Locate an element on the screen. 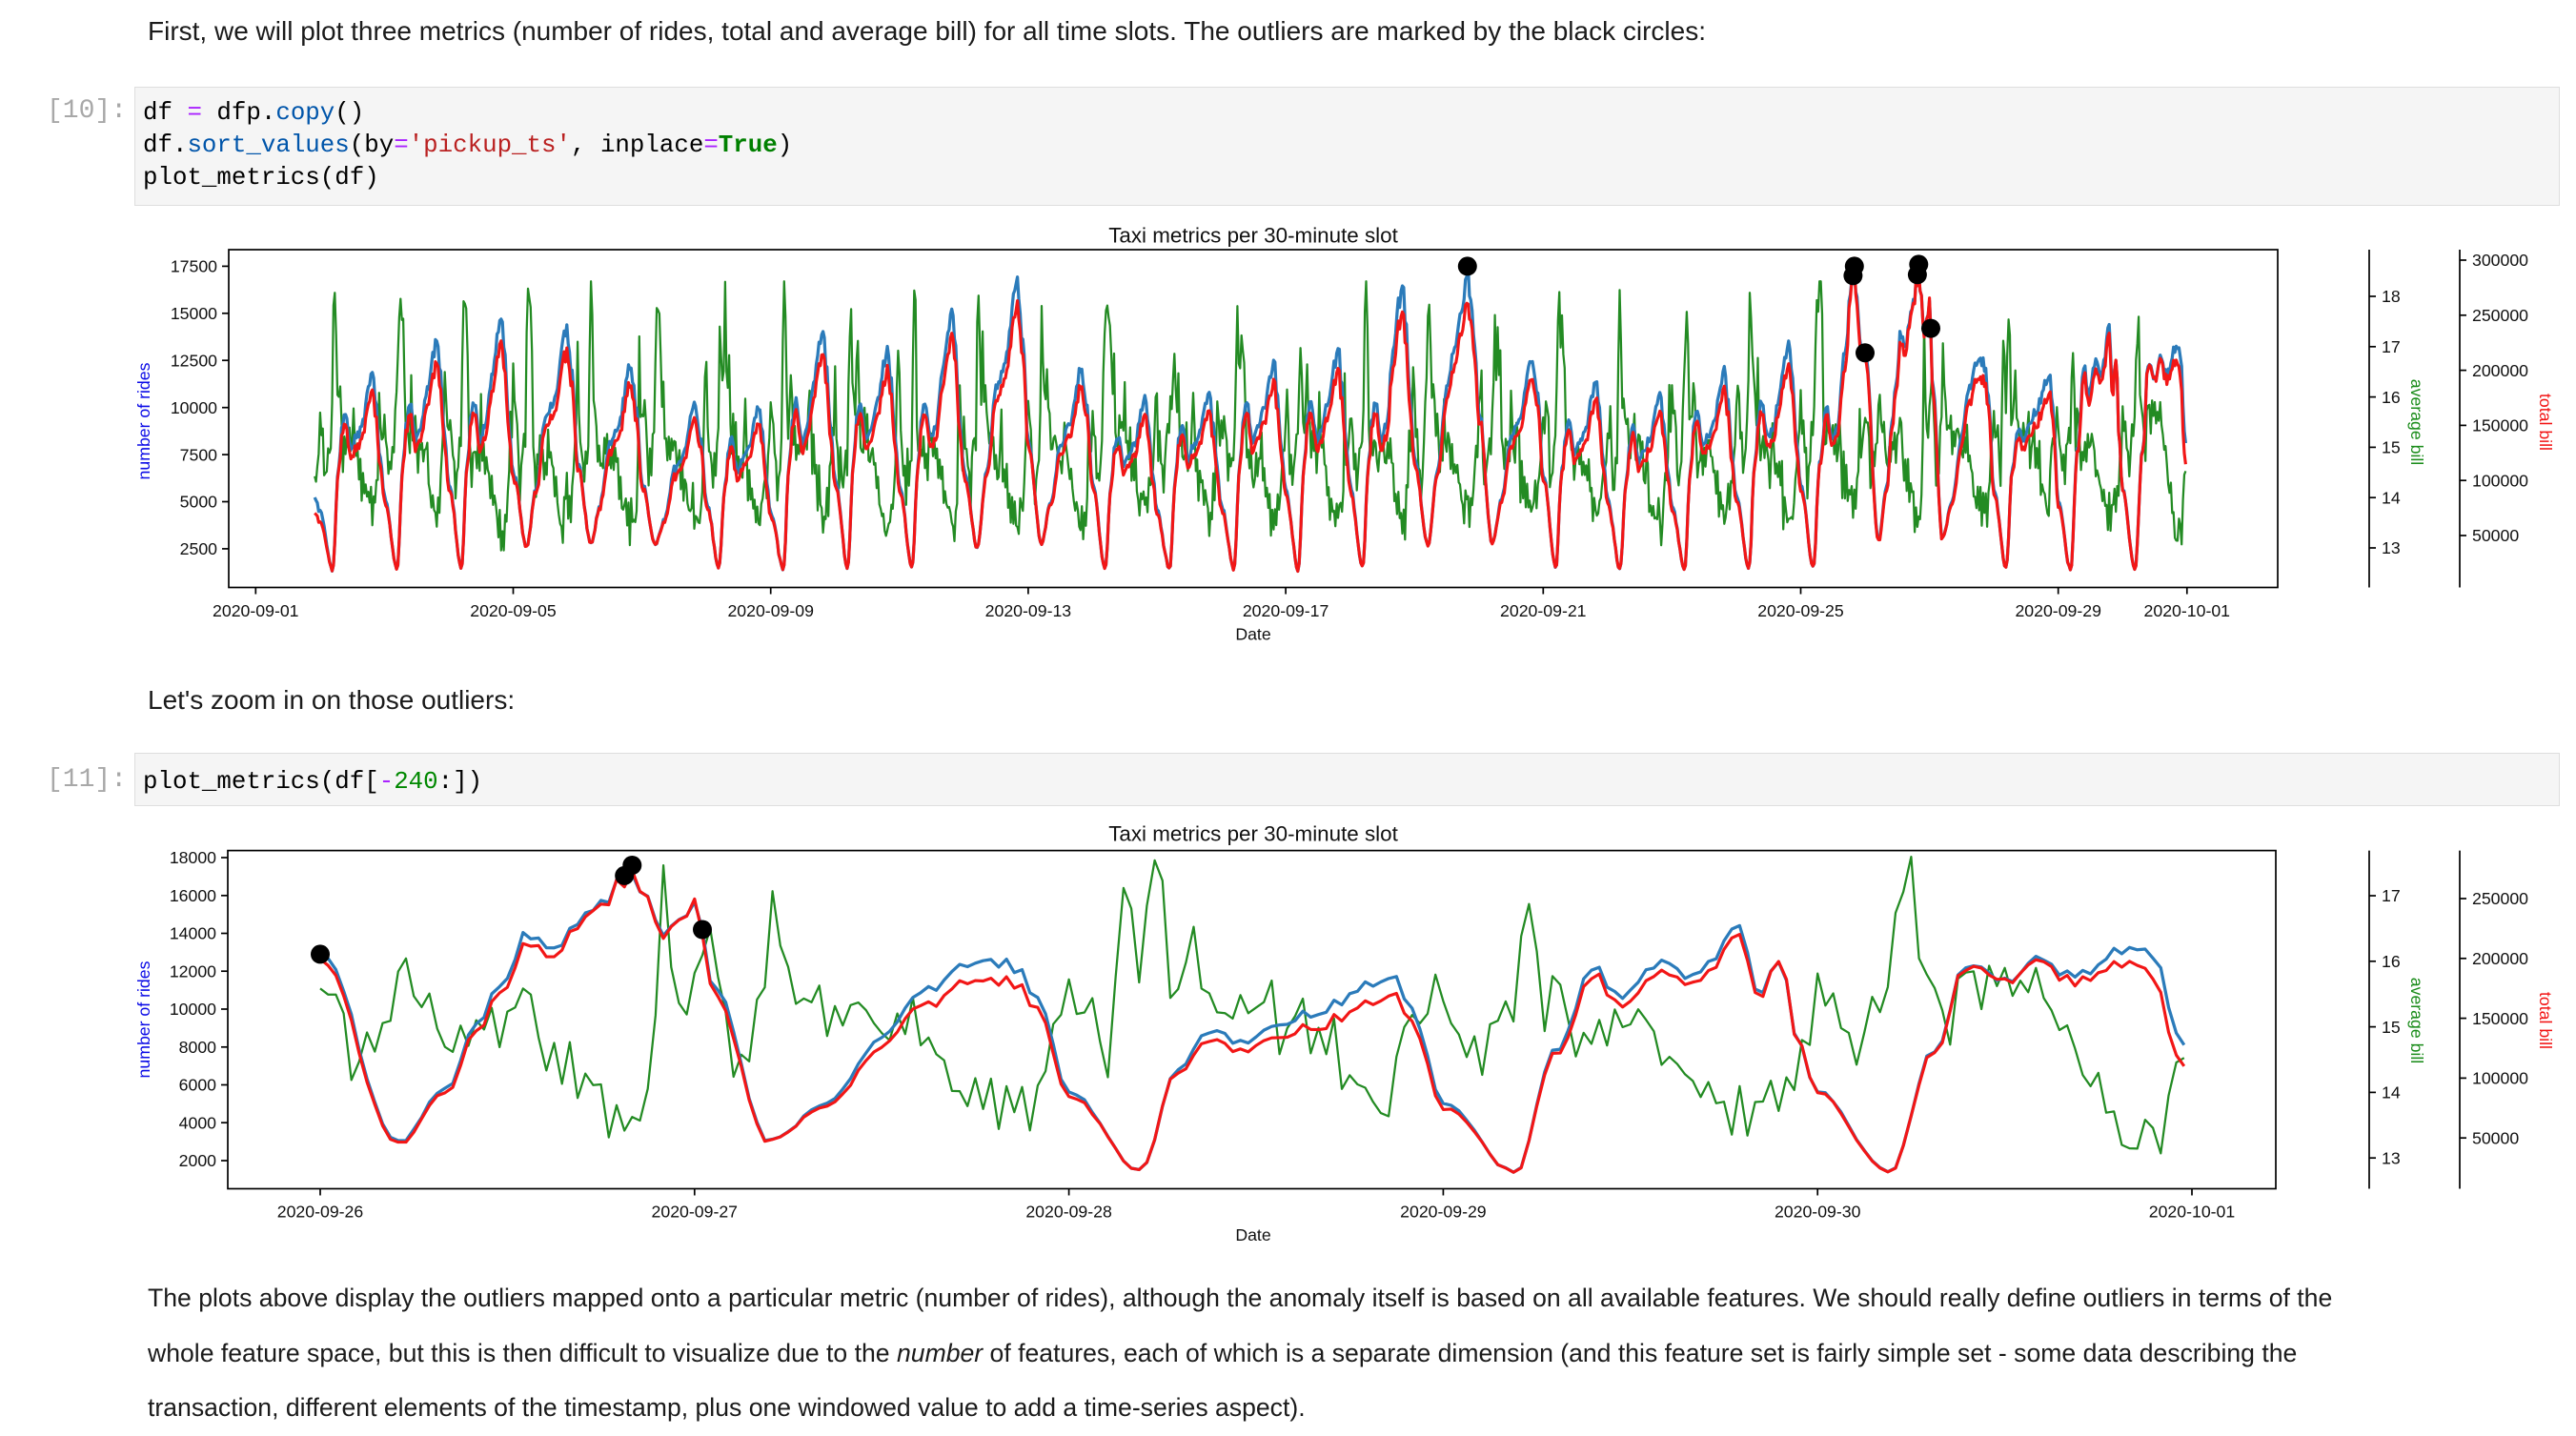 This screenshot has height=1436, width=2576. svg-text: 2000 is located at coordinates (198, 1160).